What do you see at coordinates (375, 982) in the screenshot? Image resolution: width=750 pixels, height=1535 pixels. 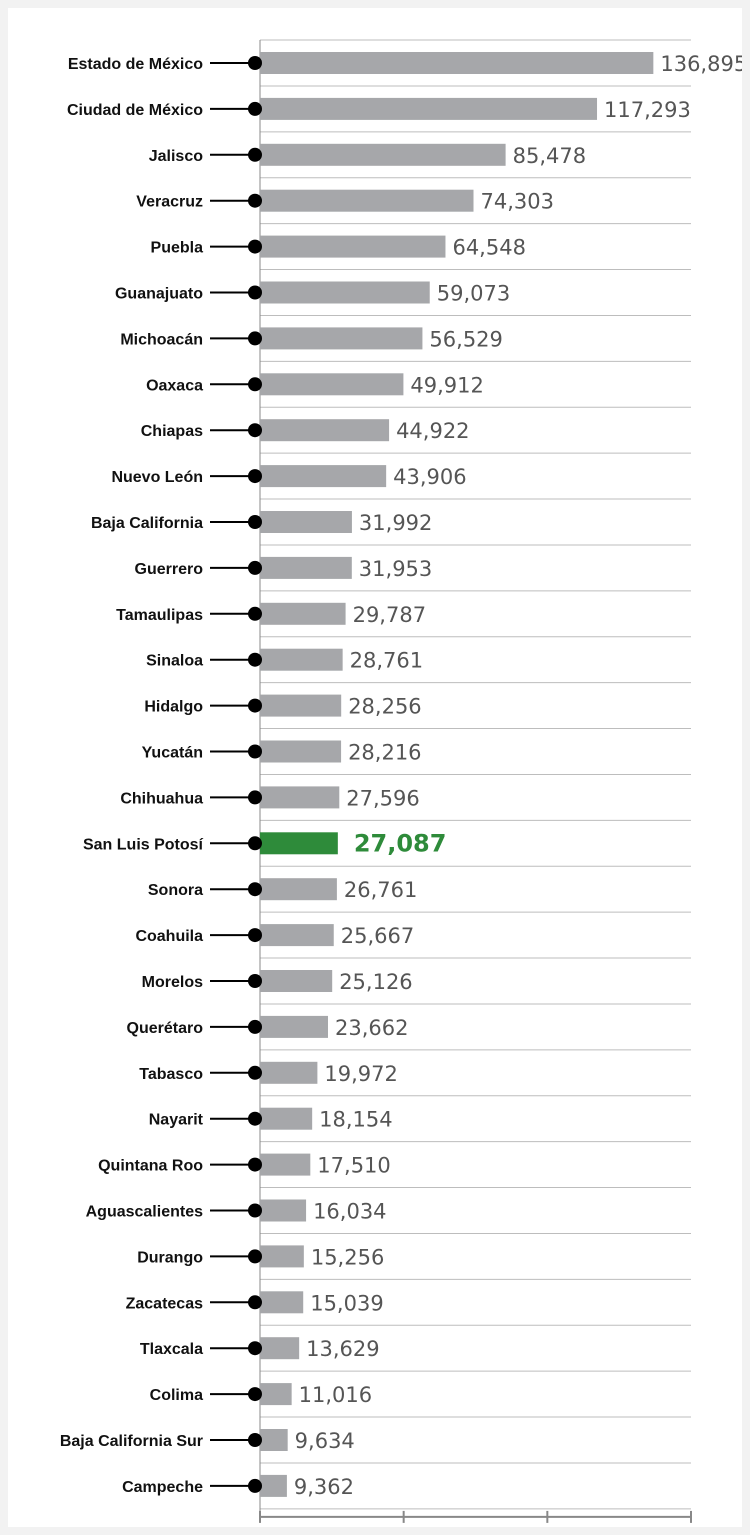 I see `value-label: 25,126` at bounding box center [375, 982].